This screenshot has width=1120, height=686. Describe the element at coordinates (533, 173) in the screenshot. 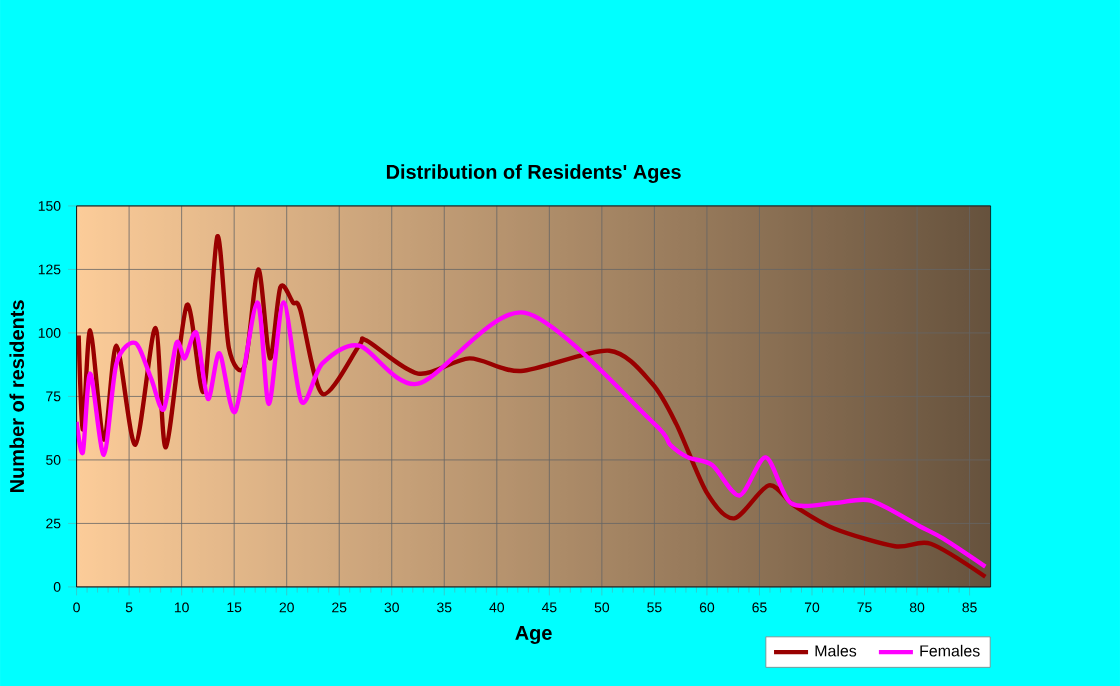

I see `chart-title: Distribution of Residents' Ages` at that location.